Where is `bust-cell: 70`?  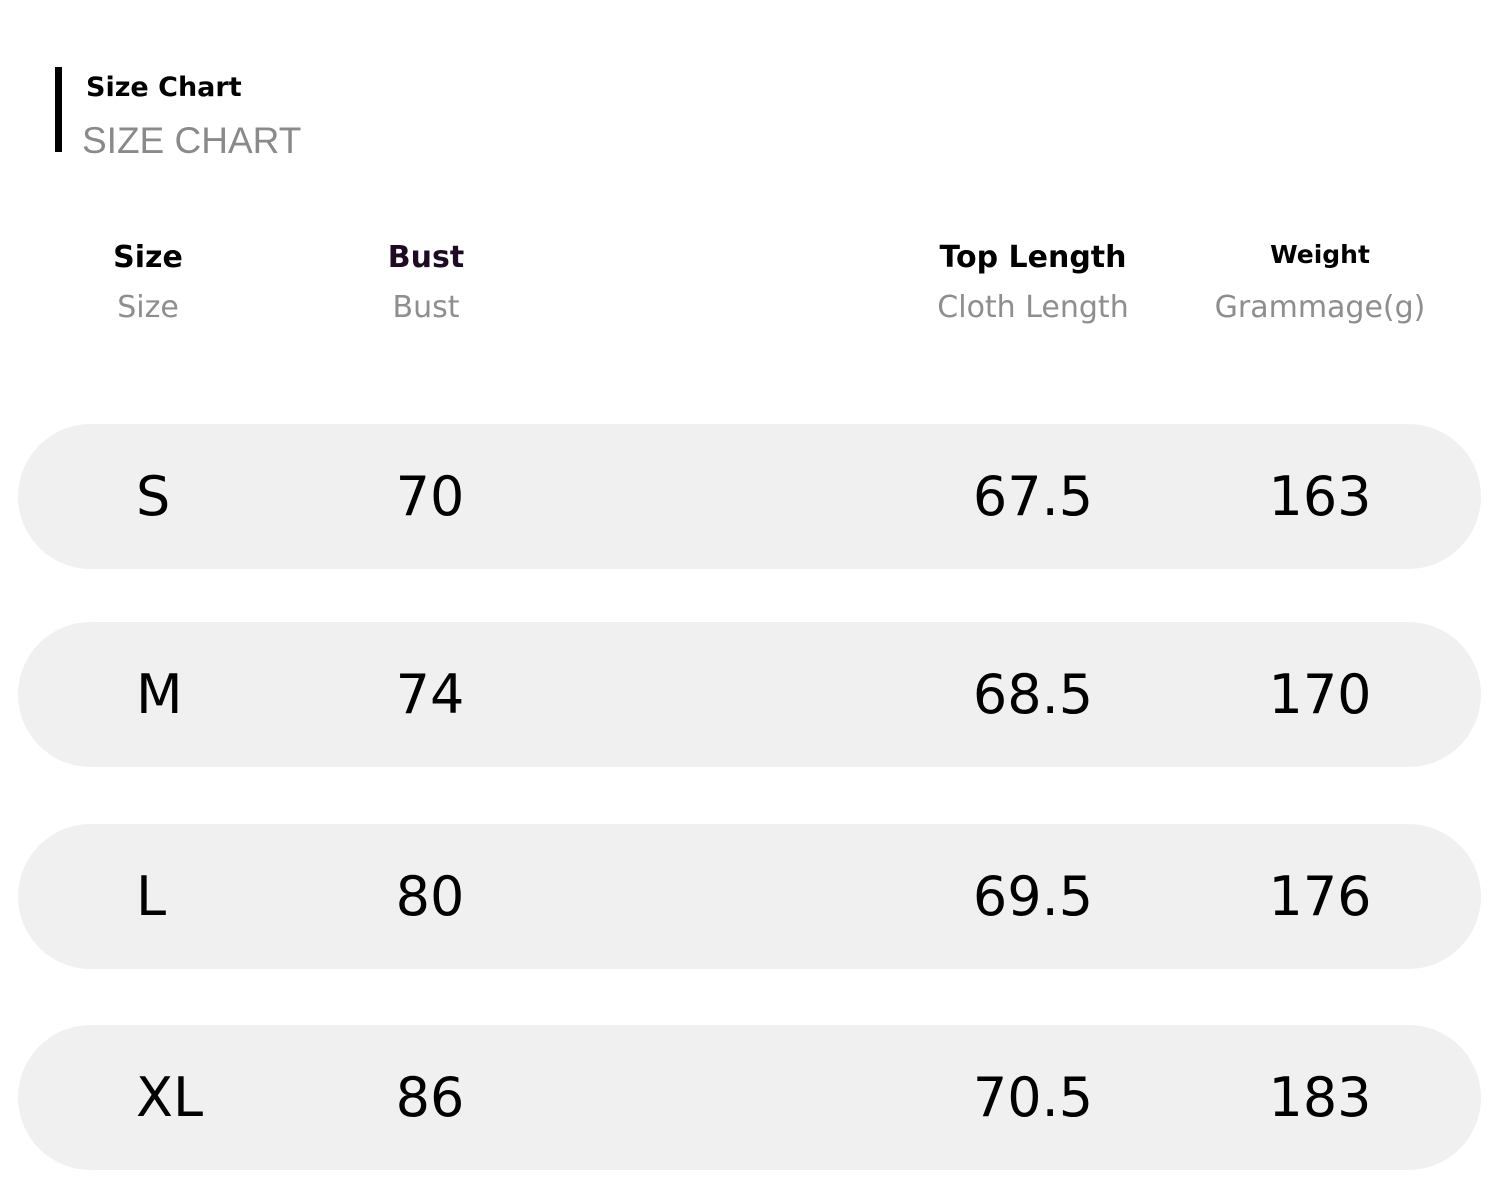
bust-cell: 70 is located at coordinates (430, 496).